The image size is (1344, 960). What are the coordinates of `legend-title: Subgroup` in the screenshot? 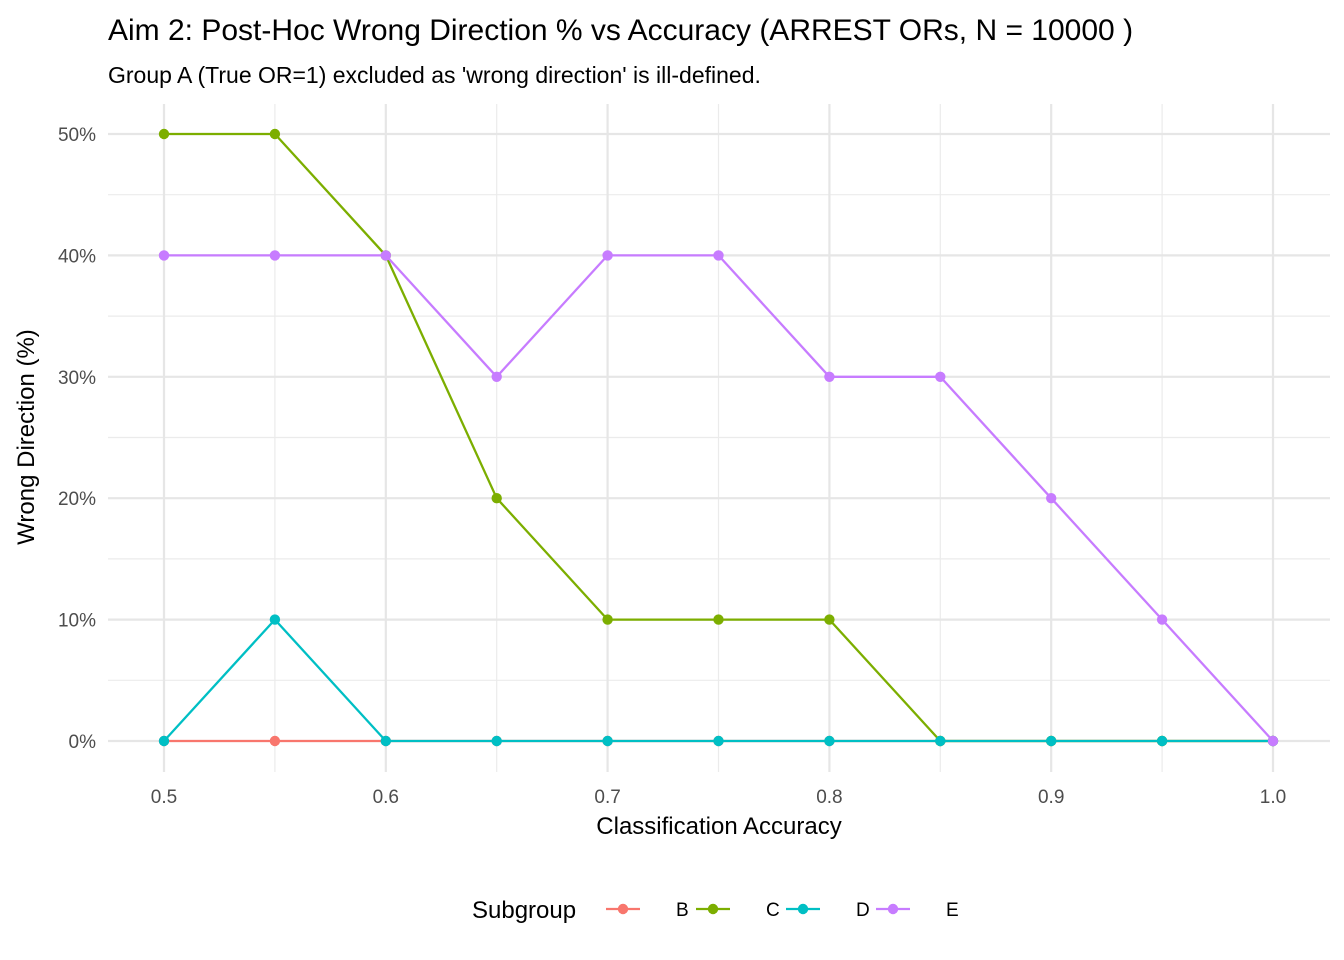 It's located at (524, 910).